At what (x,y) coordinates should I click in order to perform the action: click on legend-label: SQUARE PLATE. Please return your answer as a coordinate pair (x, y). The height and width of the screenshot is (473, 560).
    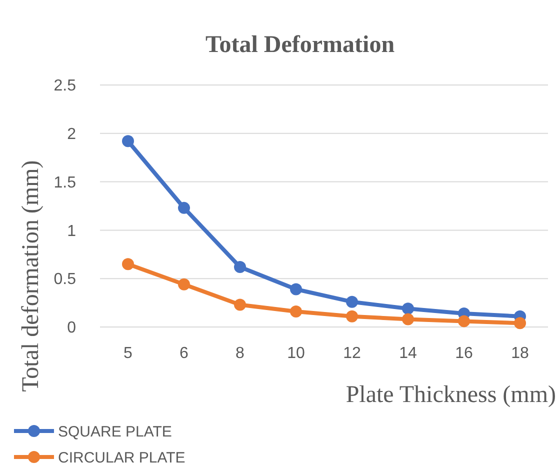
    Looking at the image, I should click on (115, 431).